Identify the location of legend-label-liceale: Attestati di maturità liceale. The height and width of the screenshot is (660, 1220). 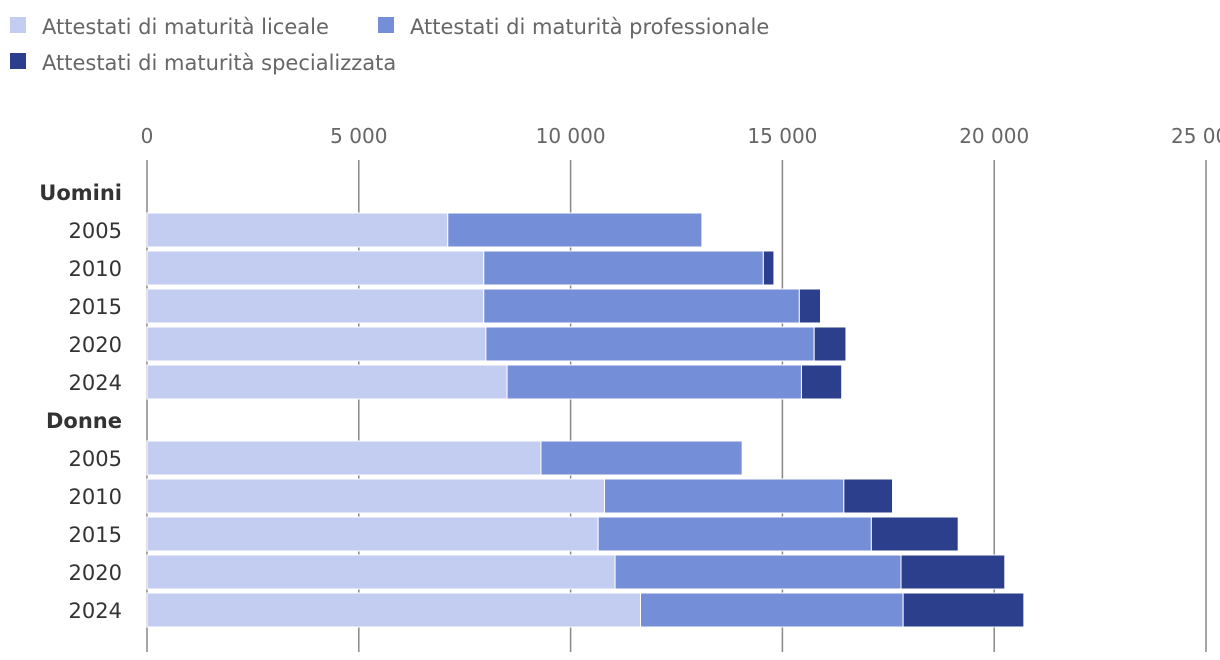
(185, 27).